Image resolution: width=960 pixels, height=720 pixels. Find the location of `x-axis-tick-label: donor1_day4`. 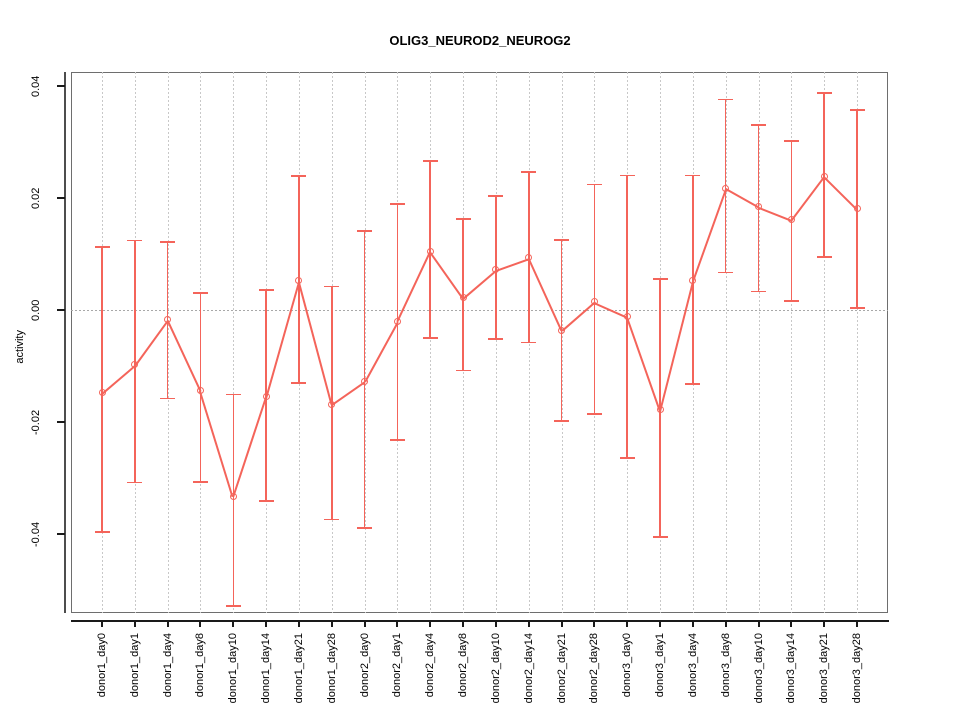

x-axis-tick-label: donor1_day4 is located at coordinates (167, 665).